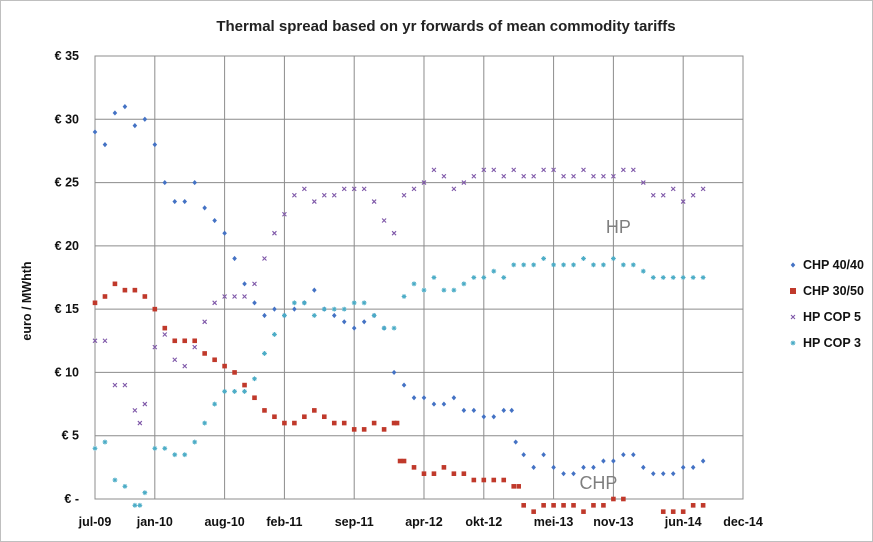 This screenshot has width=873, height=542. What do you see at coordinates (424, 522) in the screenshot?
I see `x-tick-label: apr-12` at bounding box center [424, 522].